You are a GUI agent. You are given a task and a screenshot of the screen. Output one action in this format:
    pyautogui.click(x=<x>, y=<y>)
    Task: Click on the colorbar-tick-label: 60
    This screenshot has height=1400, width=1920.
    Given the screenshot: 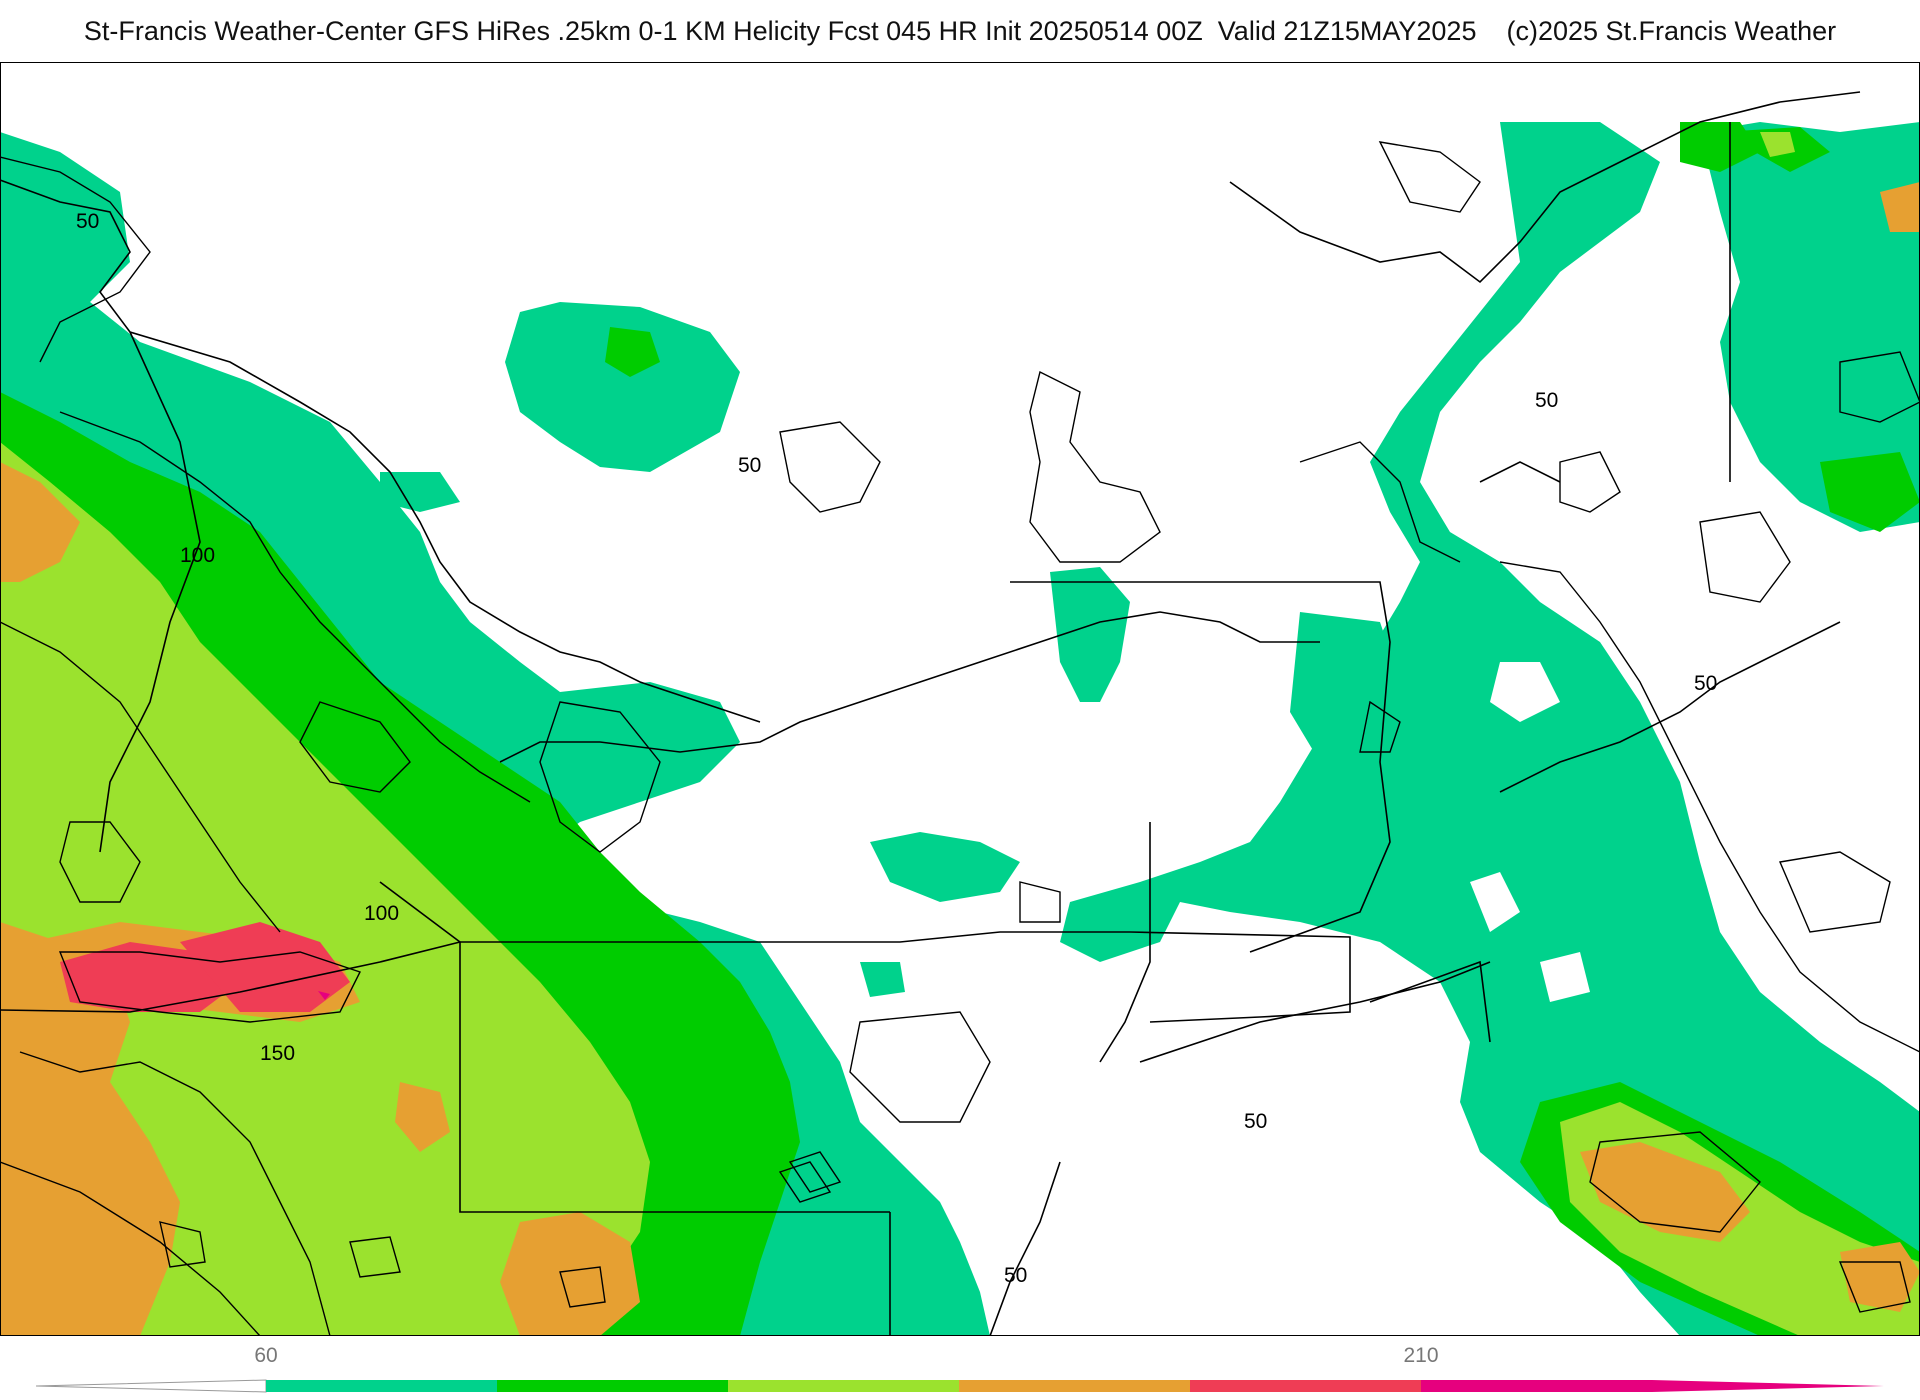 What is the action you would take?
    pyautogui.click(x=266, y=1355)
    